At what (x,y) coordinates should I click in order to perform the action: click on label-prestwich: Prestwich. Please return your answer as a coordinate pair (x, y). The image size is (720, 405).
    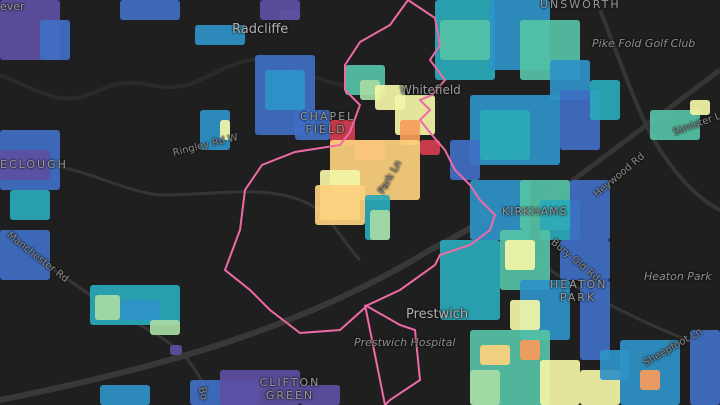
    Looking at the image, I should click on (437, 314).